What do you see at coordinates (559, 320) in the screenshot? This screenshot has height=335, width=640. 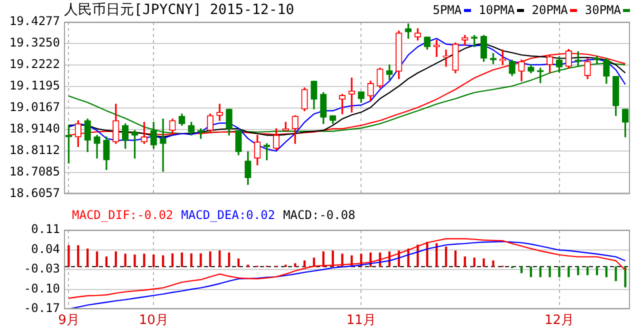 I see `x-tick-label: 12月` at bounding box center [559, 320].